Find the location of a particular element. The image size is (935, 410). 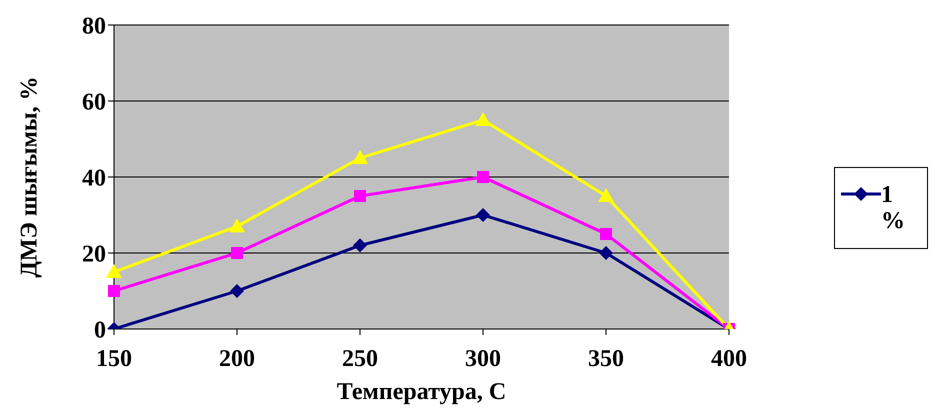

y-tick-label: 0 is located at coordinates (100, 331).